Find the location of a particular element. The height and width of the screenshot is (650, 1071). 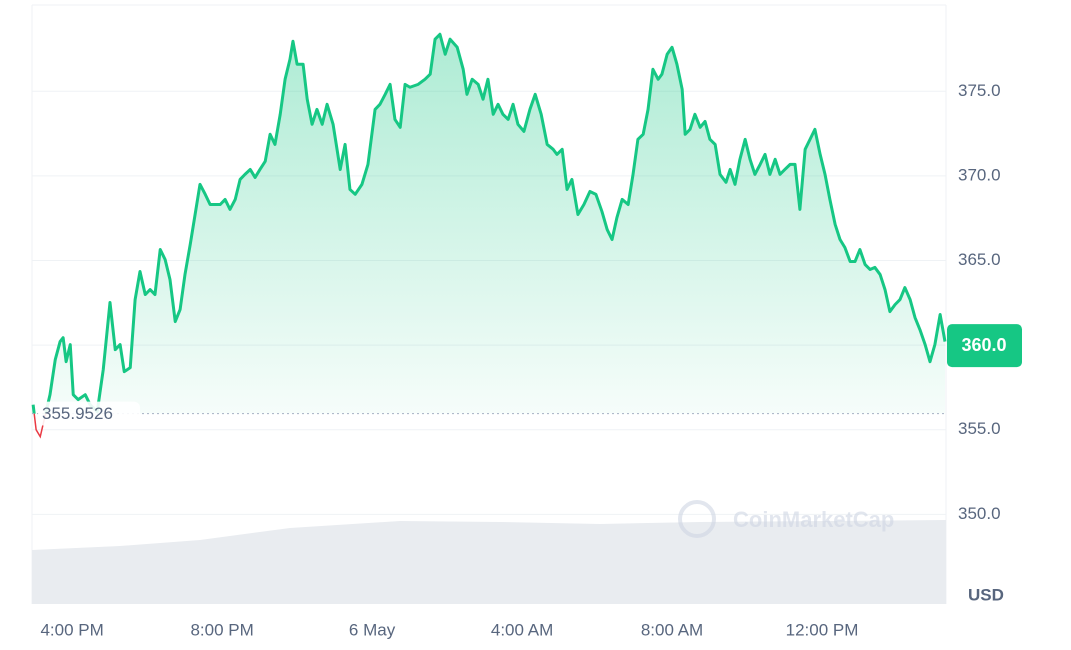

y-tick-label: 350.0 is located at coordinates (979, 513).